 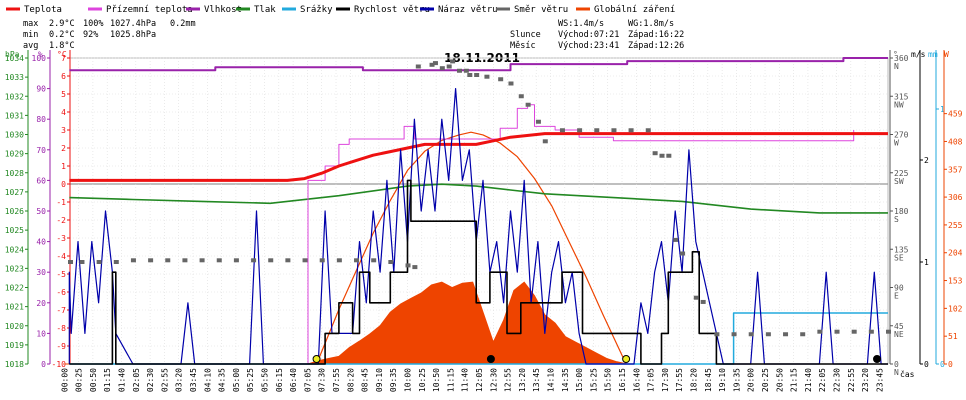 I want to click on x-tick-label: 01:40, so click(x=122, y=380).